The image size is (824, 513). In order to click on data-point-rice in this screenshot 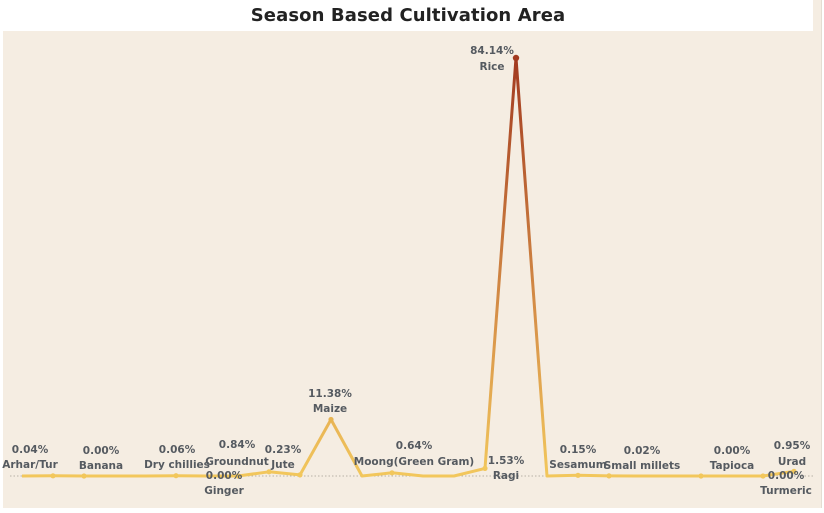, I will do `click(516, 58)`.